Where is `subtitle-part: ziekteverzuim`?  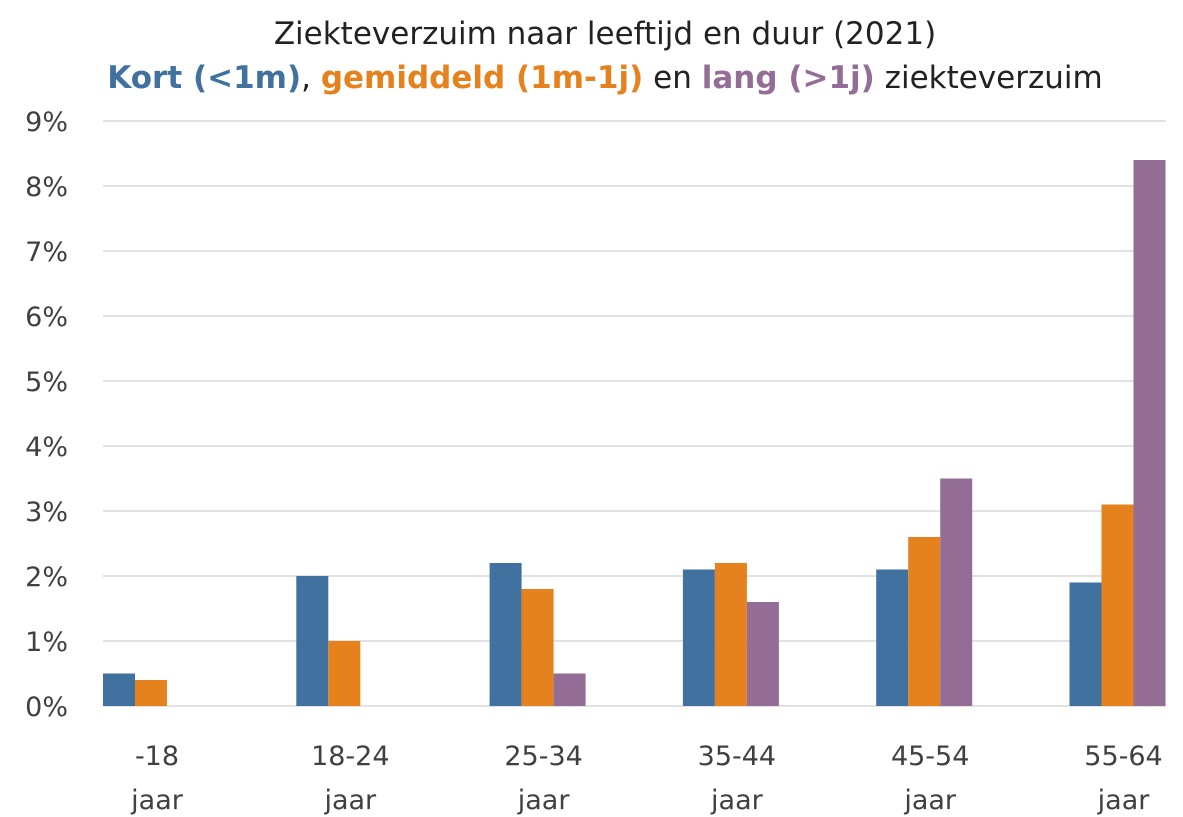
subtitle-part: ziekteverzuim is located at coordinates (989, 78).